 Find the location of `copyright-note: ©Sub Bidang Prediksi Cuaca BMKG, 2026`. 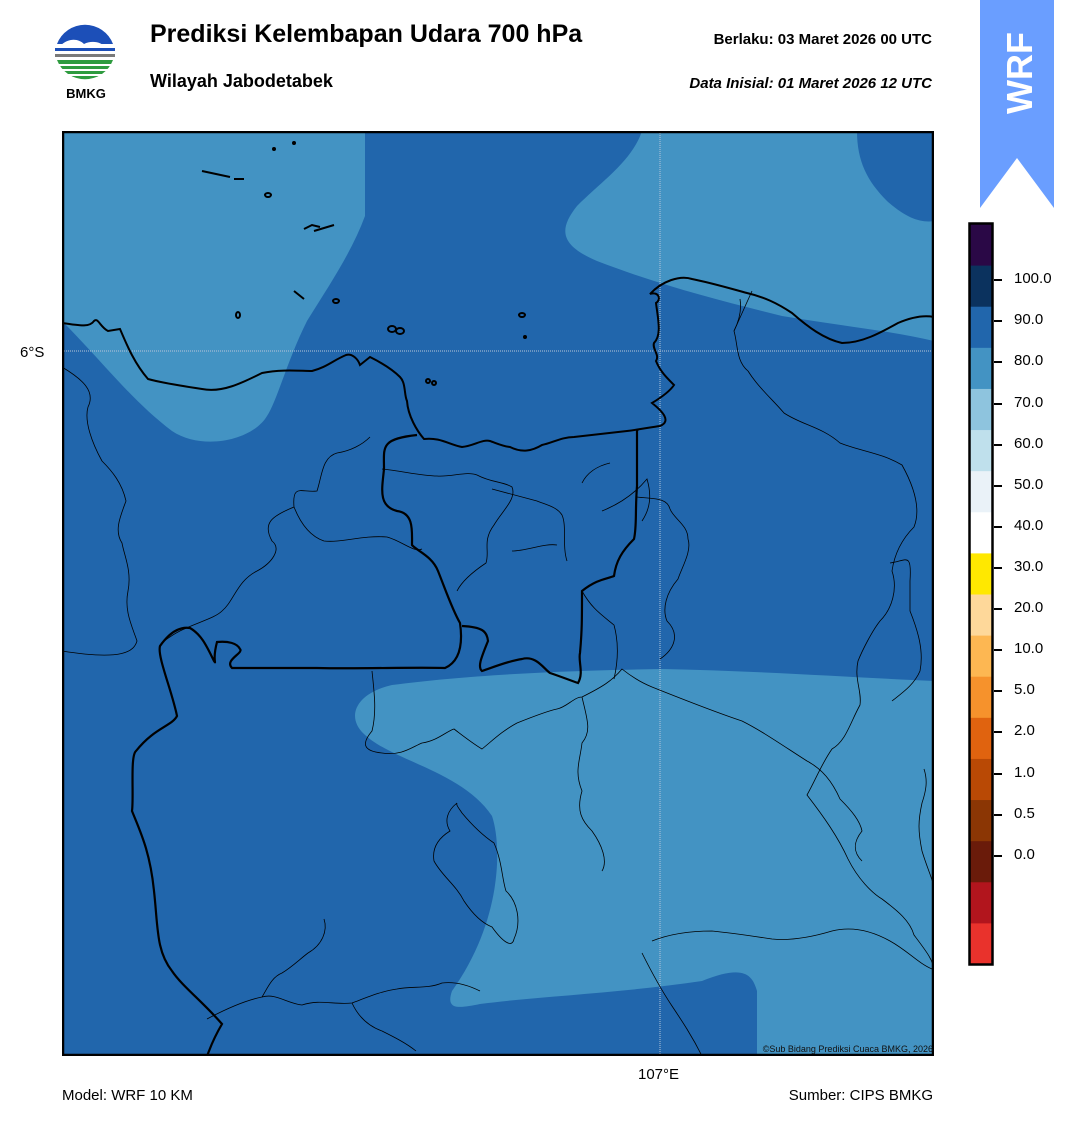

copyright-note: ©Sub Bidang Prediksi Cuaca BMKG, 2026 is located at coordinates (847, 1049).